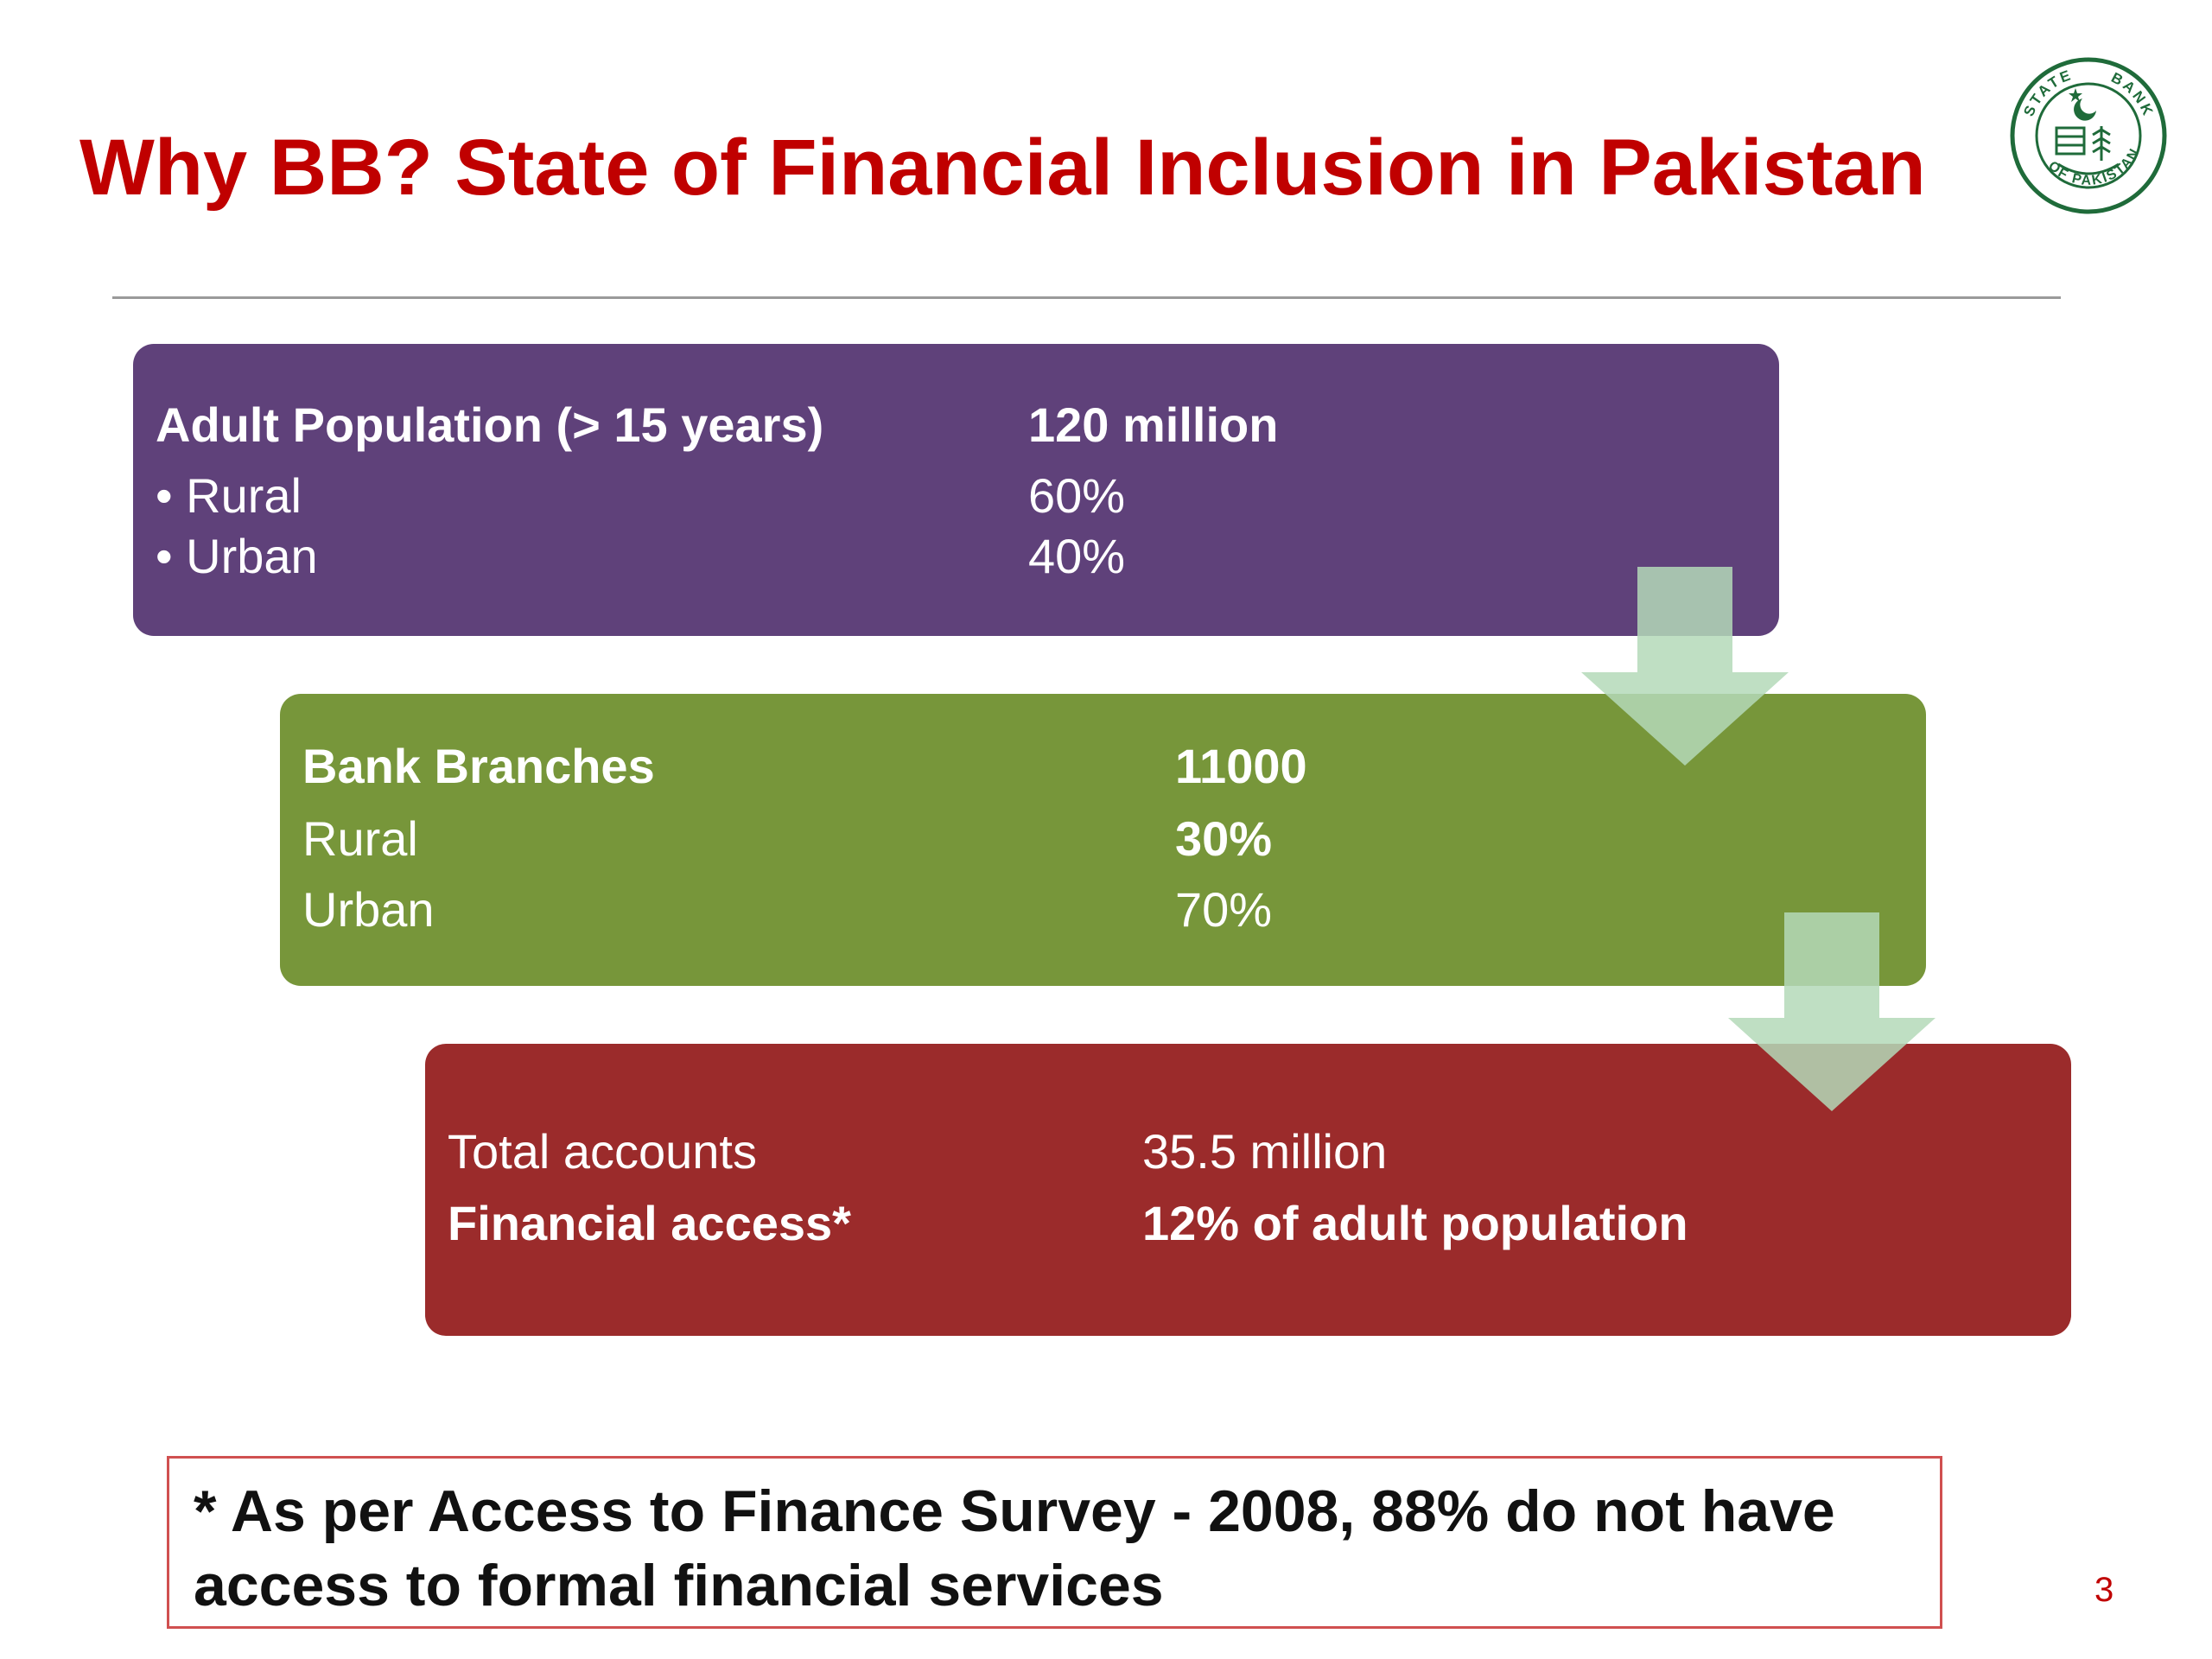  What do you see at coordinates (1415, 1223) in the screenshot?
I see `financial-access-value: 12% of adult population` at bounding box center [1415, 1223].